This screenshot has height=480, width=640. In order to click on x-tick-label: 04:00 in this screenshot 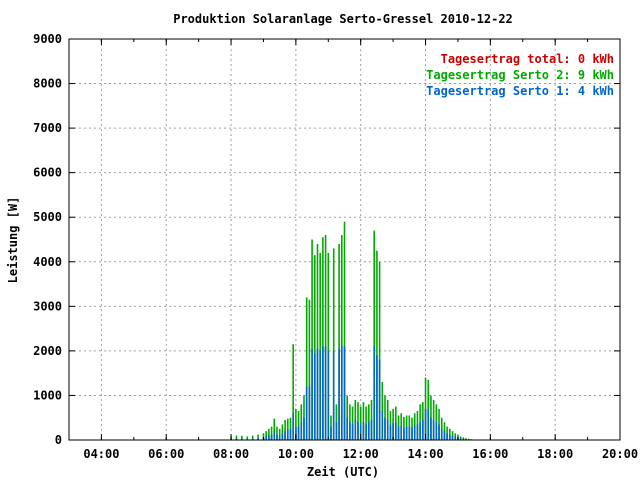, I will do `click(101, 454)`.